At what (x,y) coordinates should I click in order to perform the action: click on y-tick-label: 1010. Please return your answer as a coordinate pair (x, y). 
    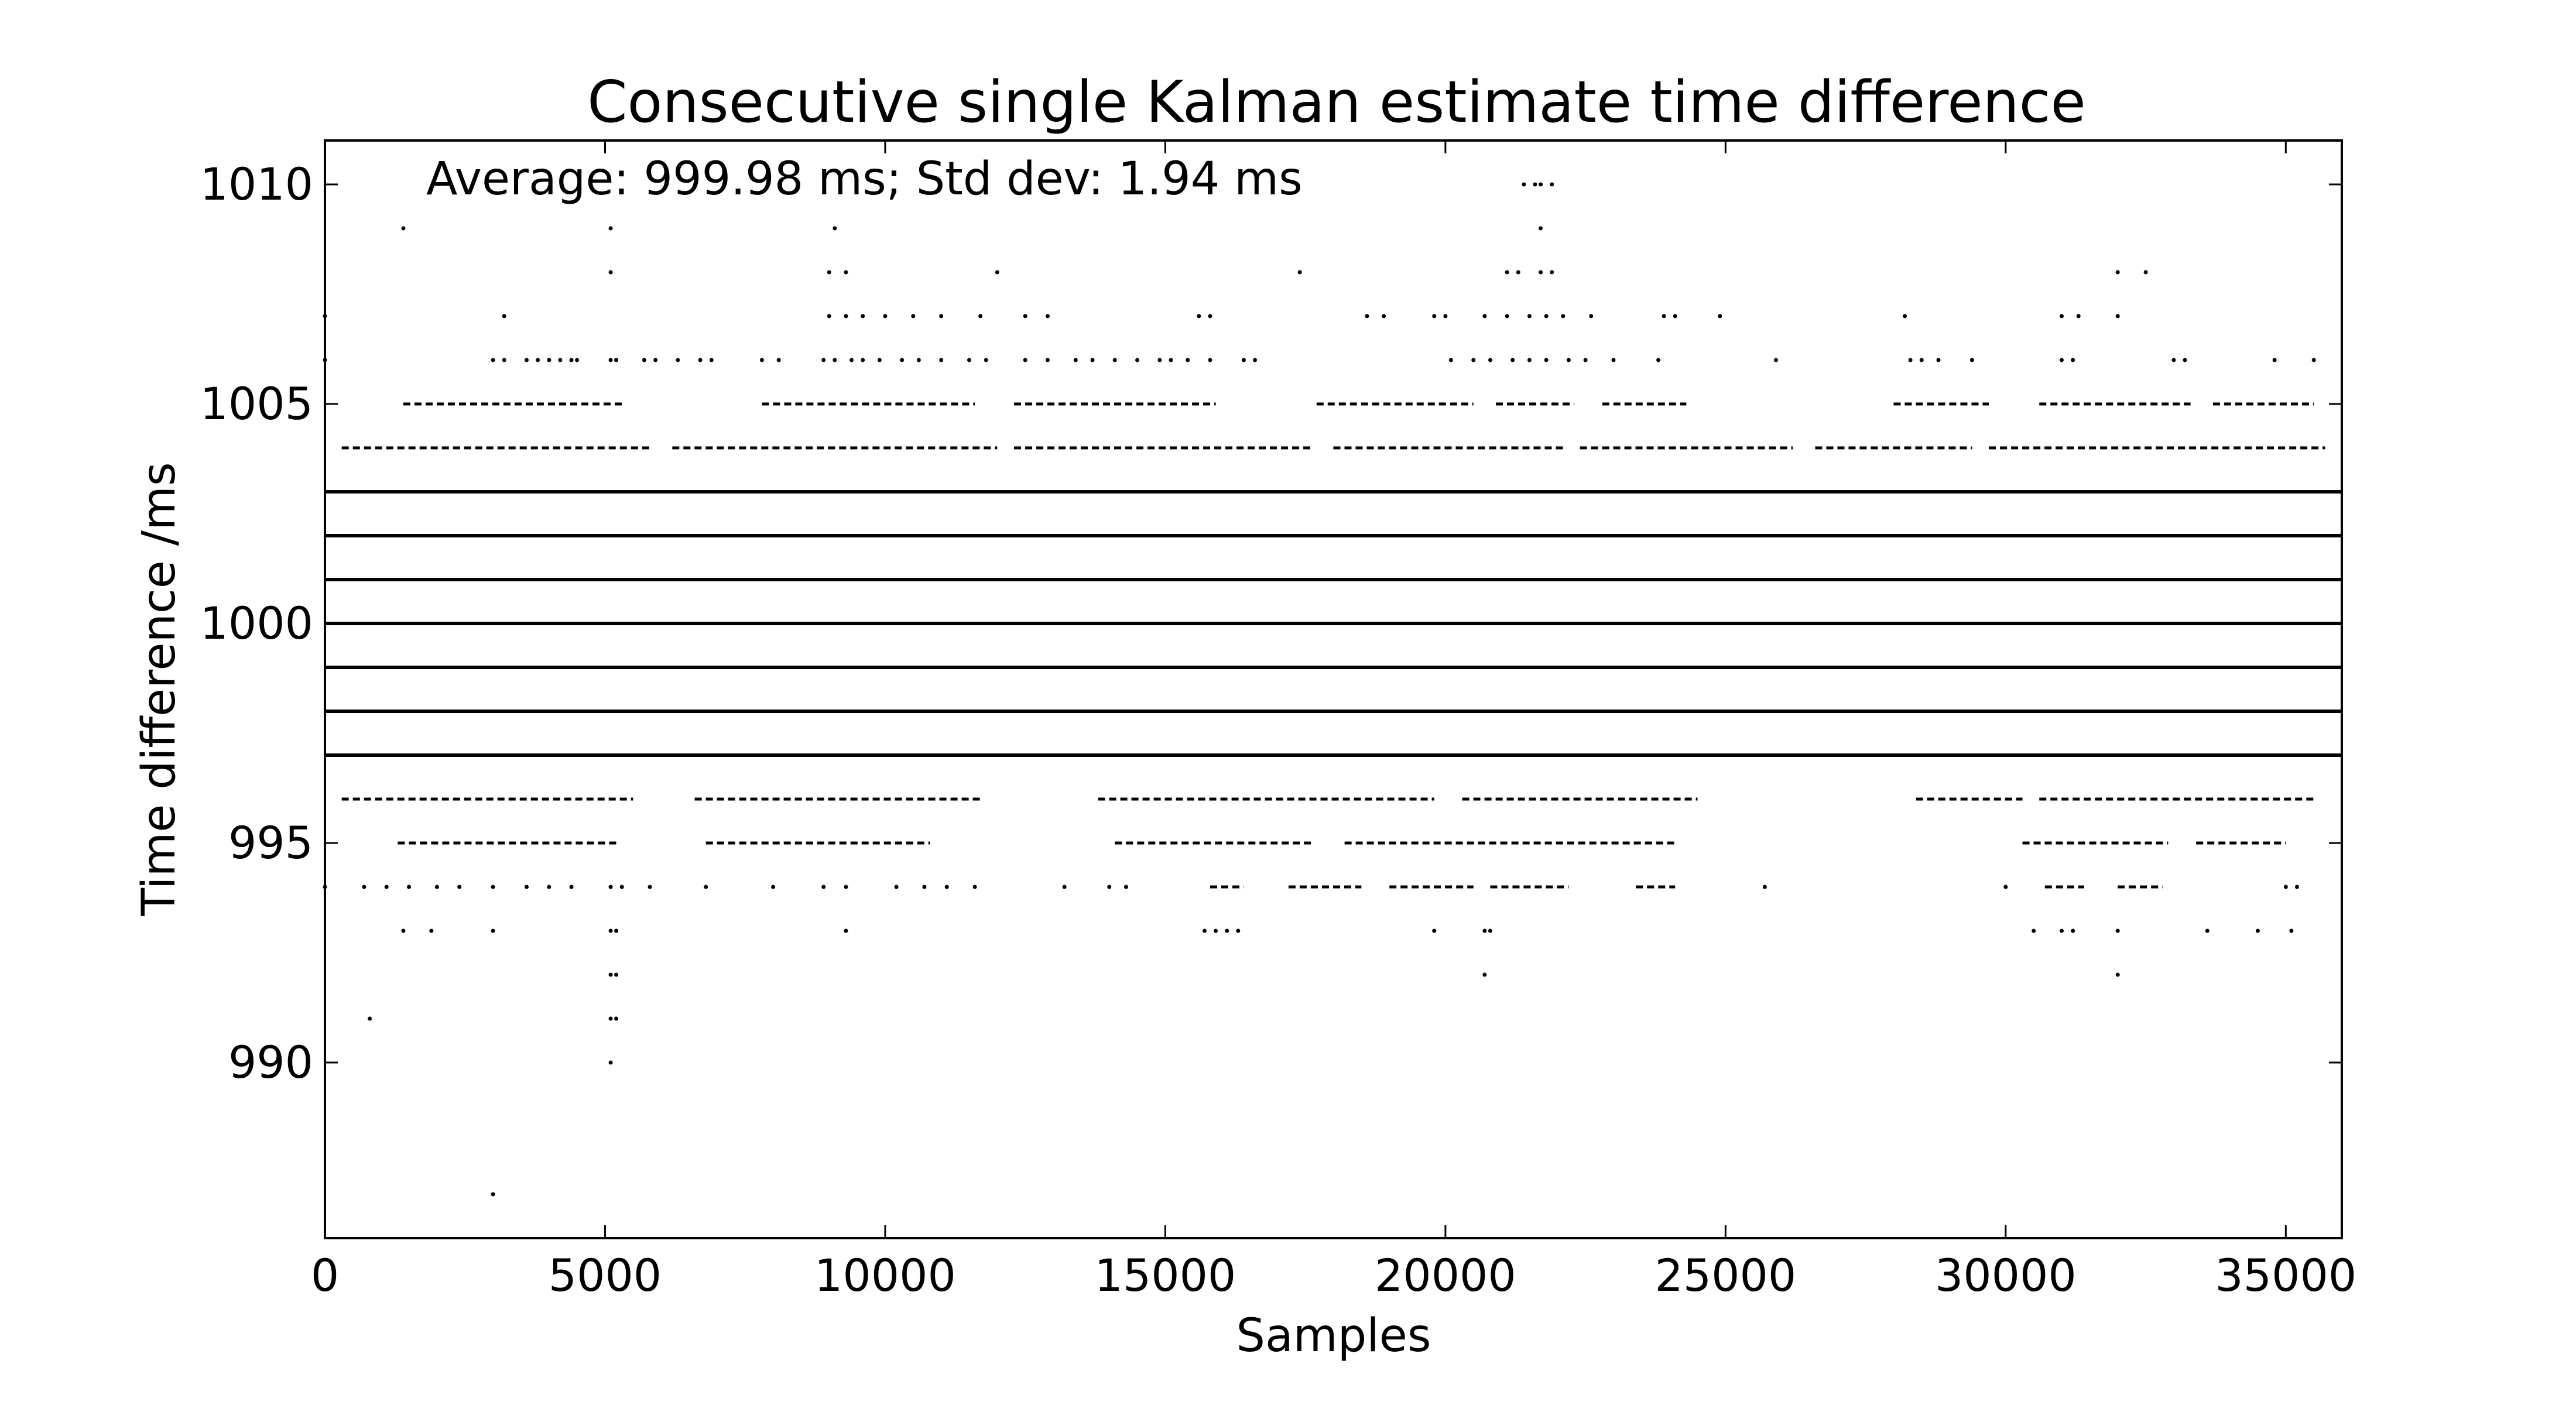
    Looking at the image, I should click on (256, 184).